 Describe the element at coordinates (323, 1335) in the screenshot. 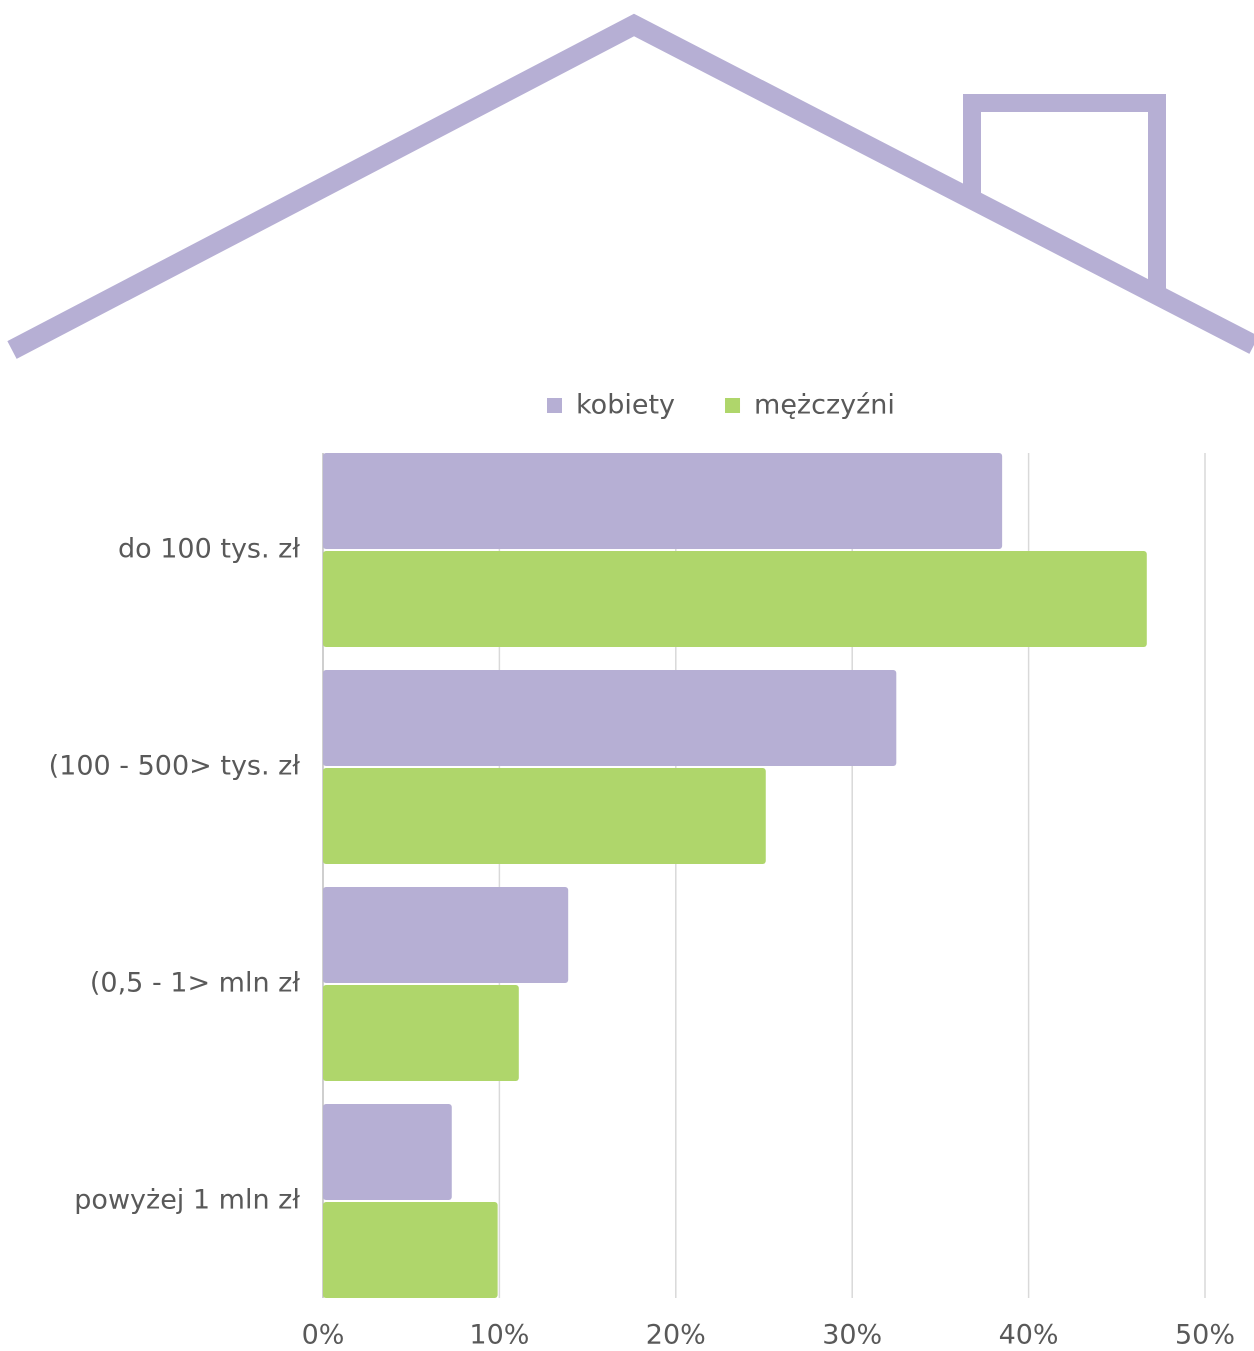

I see `x-tick-label: 0%` at that location.